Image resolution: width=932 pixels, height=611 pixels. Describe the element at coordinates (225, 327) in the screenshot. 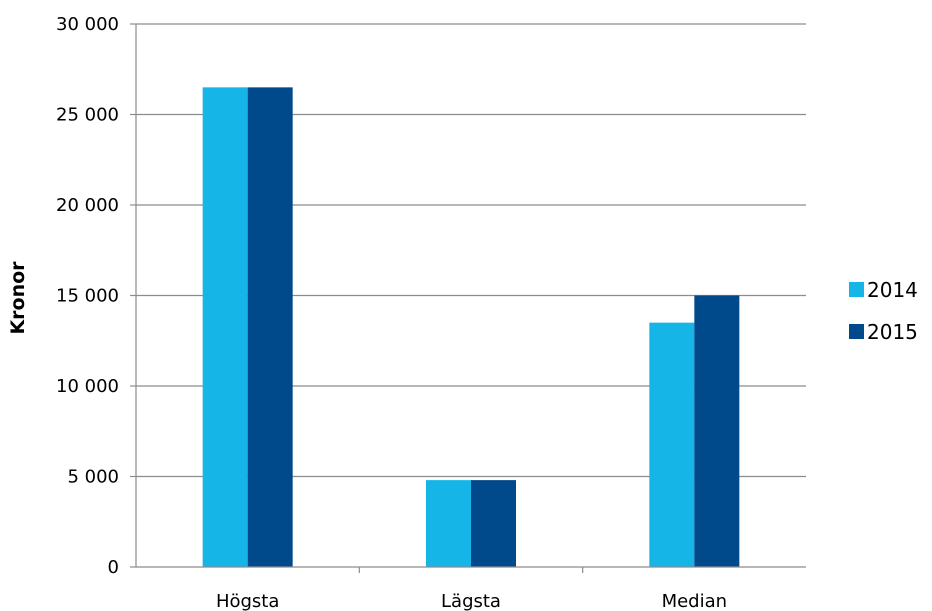

I see `bar-2014-högsta` at that location.